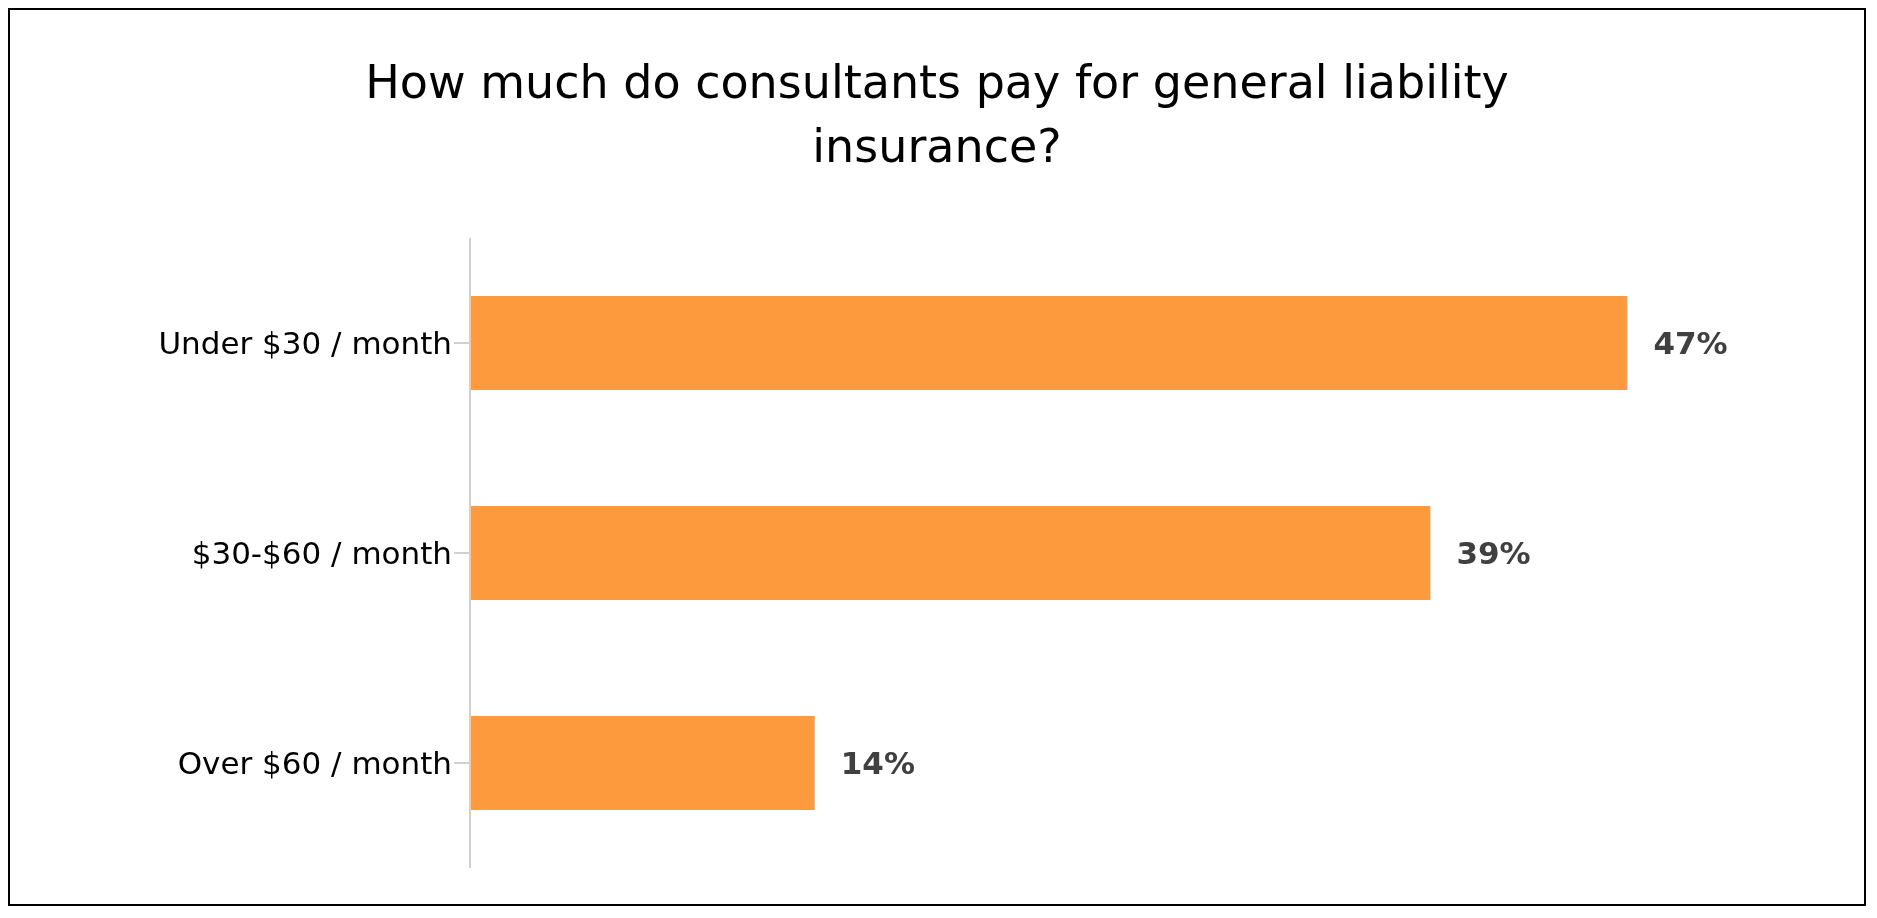 Image resolution: width=1877 pixels, height=918 pixels. I want to click on data-label: 14%, so click(877, 763).